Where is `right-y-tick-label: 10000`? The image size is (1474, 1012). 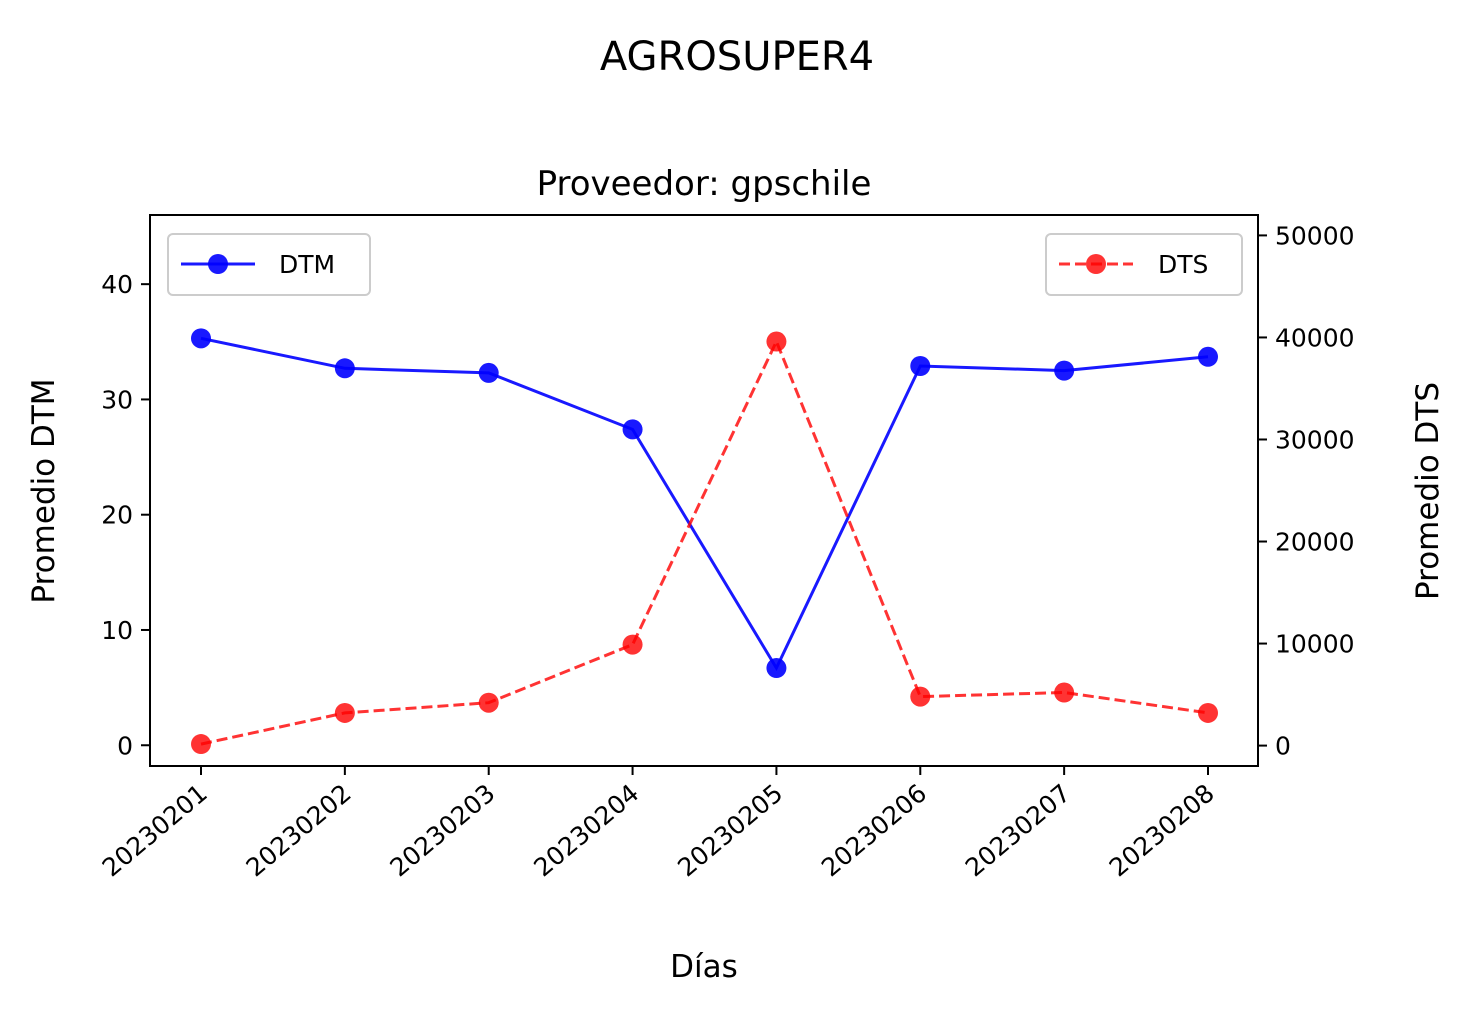
right-y-tick-label: 10000 is located at coordinates (1315, 644).